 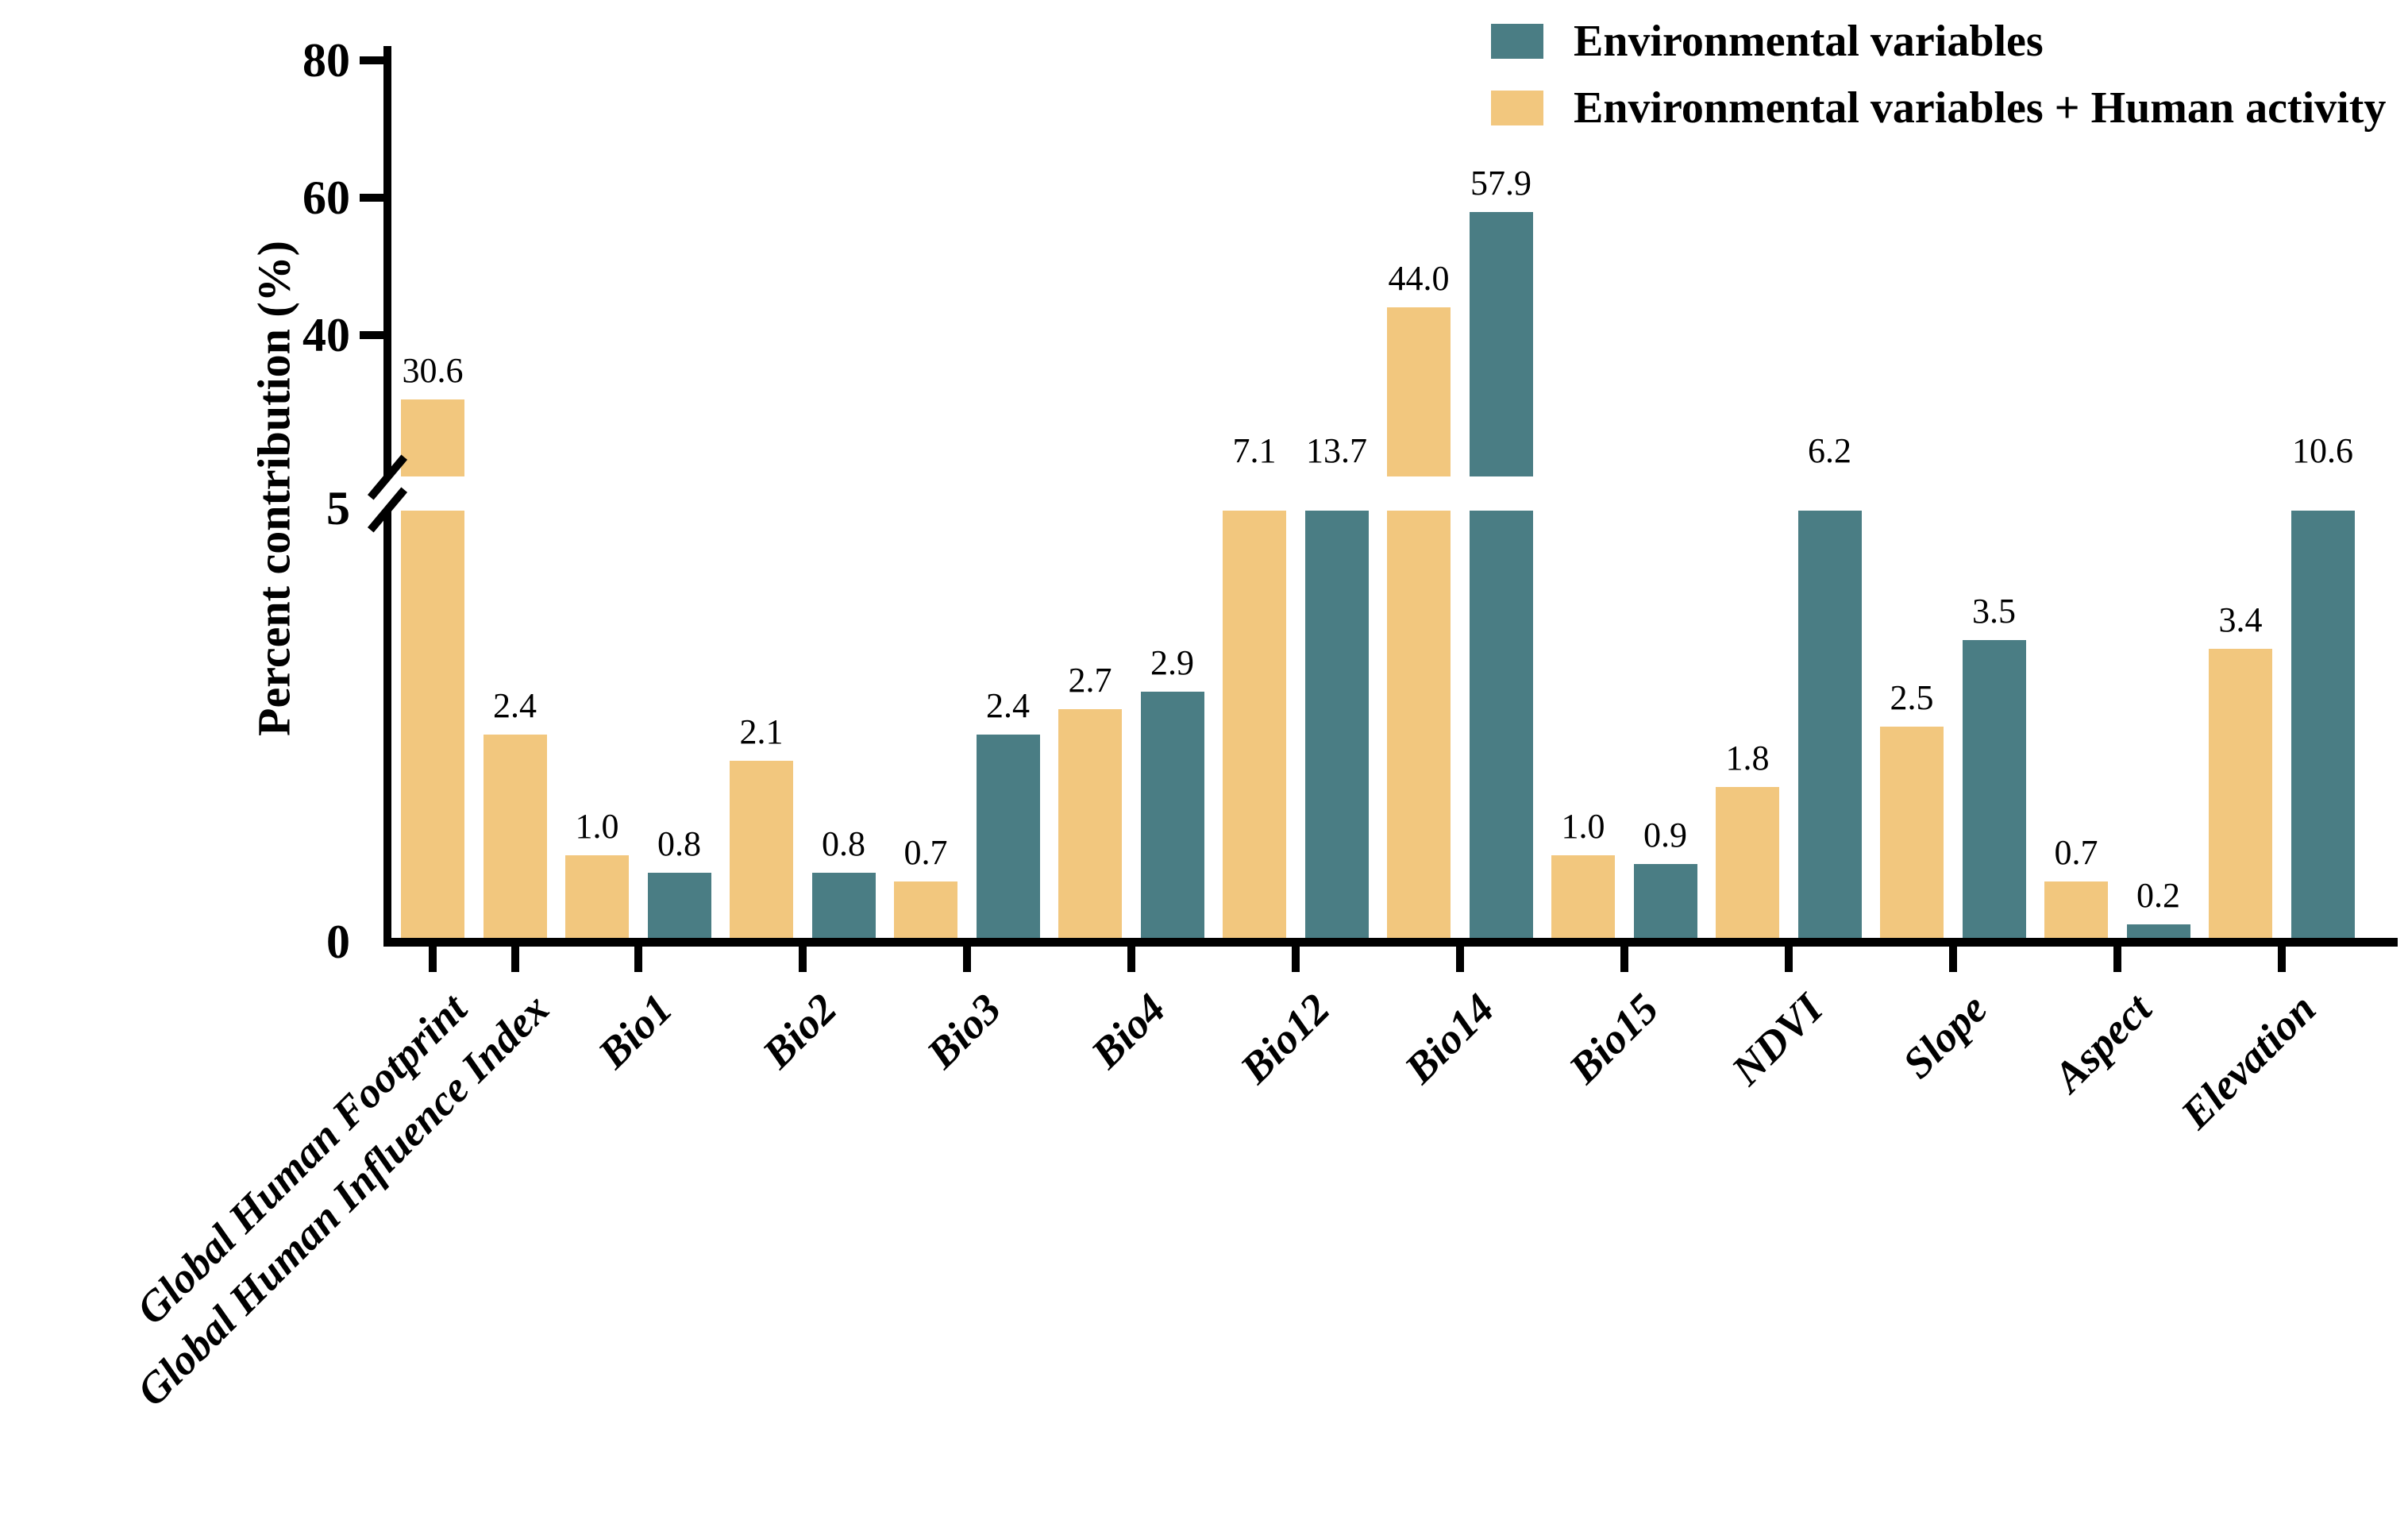 What do you see at coordinates (2240, 795) in the screenshot?
I see `bar-elevation-env_human` at bounding box center [2240, 795].